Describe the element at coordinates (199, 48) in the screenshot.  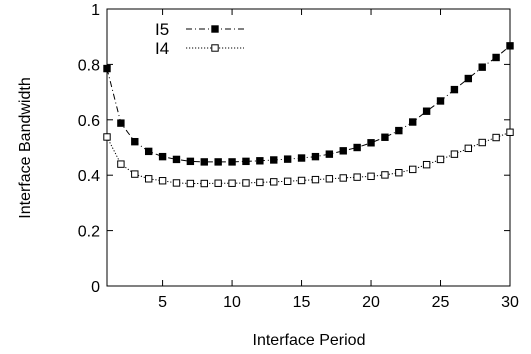
I see `legend-item-i4: I4` at that location.